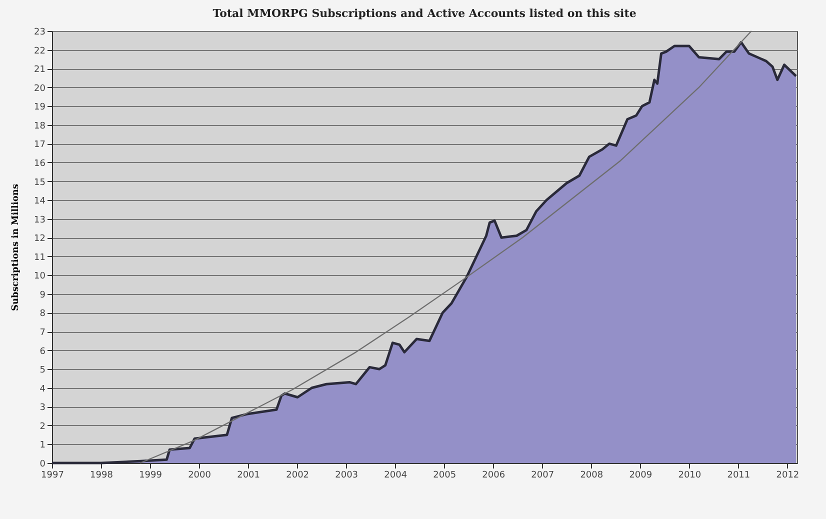 The image size is (826, 519). What do you see at coordinates (40, 277) in the screenshot?
I see `y-tick-label: 10` at bounding box center [40, 277].